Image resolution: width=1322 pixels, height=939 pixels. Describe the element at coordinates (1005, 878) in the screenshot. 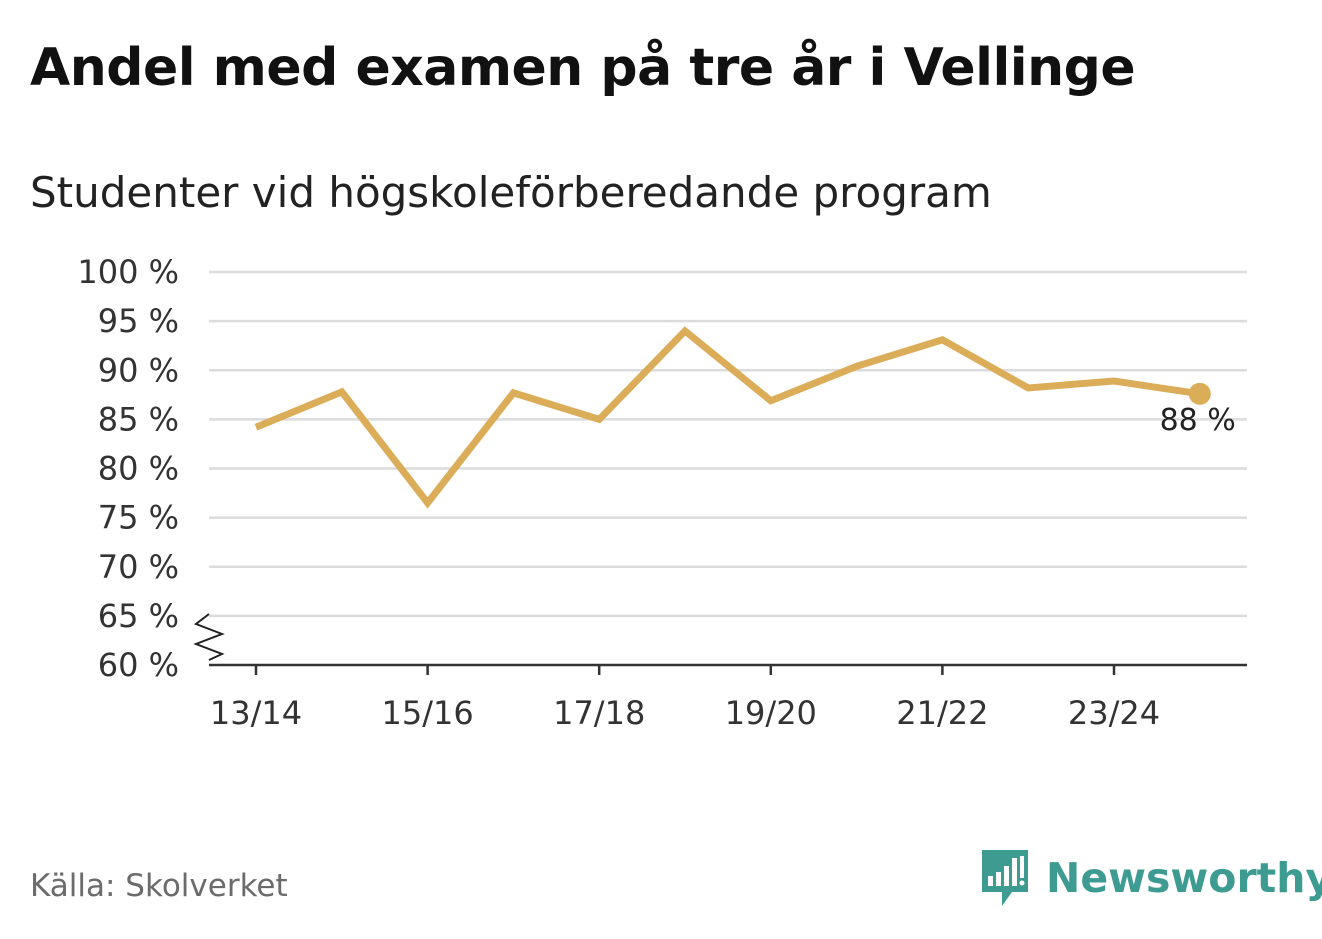

I see `newsworthy-logo-icon` at that location.